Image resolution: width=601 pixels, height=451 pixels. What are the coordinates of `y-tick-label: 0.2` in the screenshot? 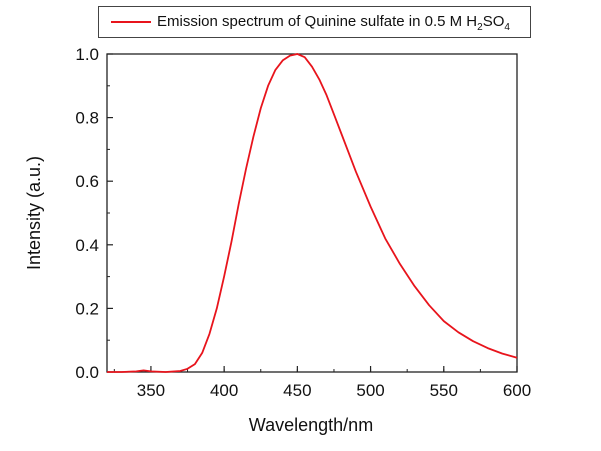 It's located at (87, 308).